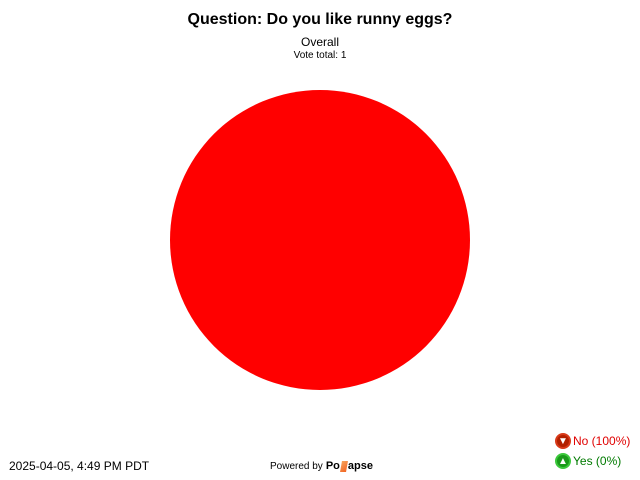 The width and height of the screenshot is (640, 480). Describe the element at coordinates (319, 42) in the screenshot. I see `chart-subtitle: Overall` at that location.